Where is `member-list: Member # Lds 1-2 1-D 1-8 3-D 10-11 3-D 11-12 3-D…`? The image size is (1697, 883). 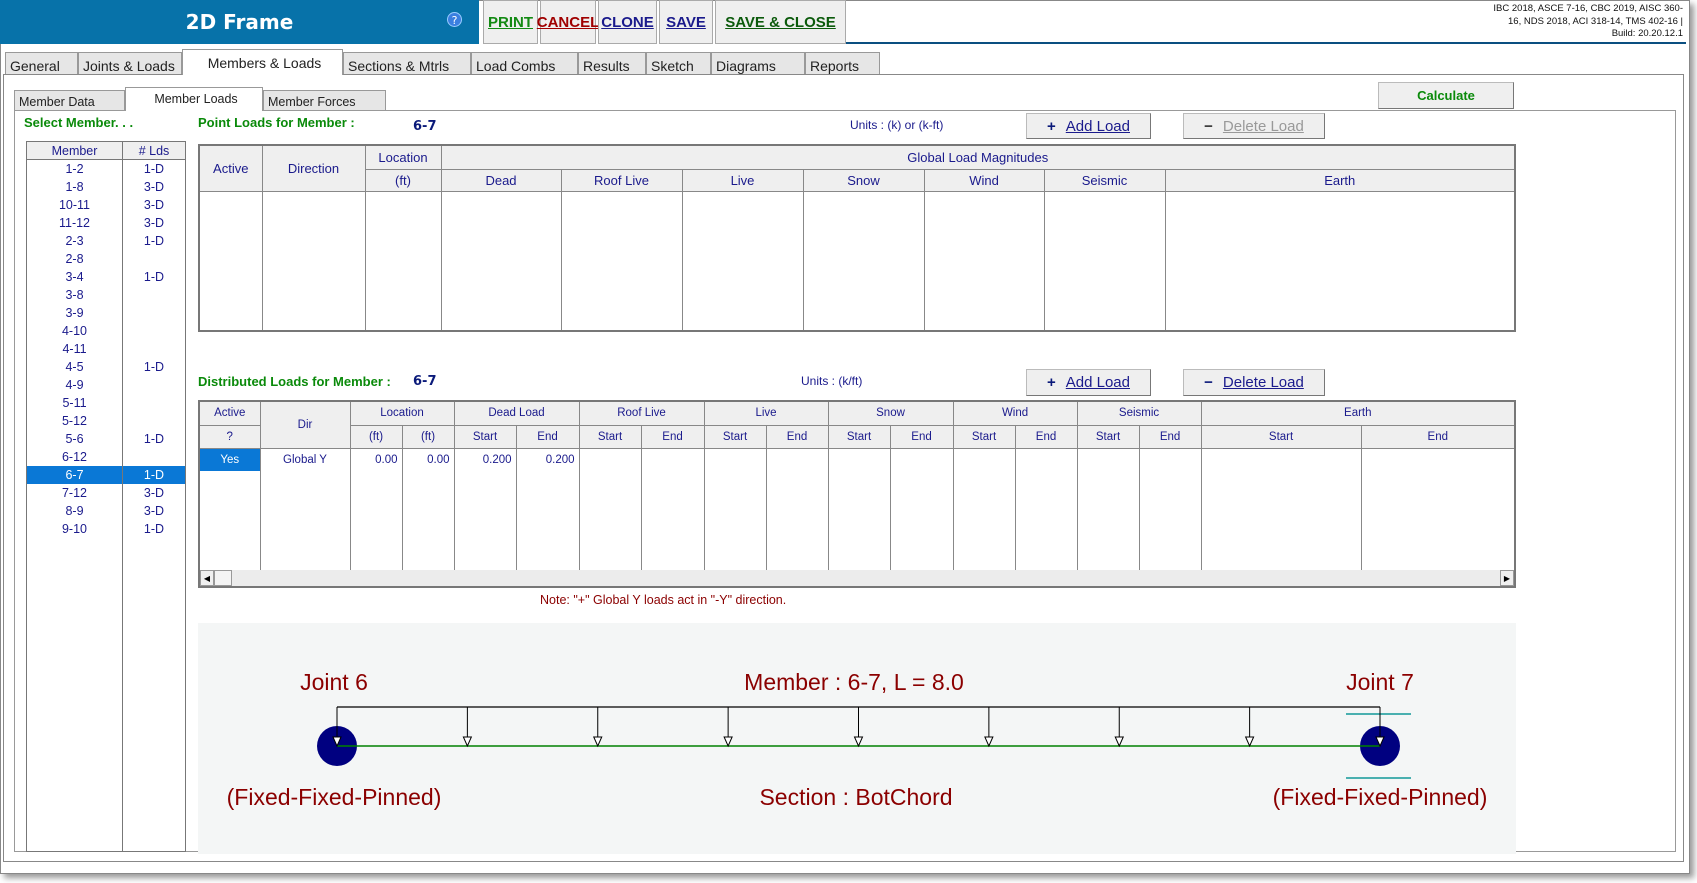
member-list: Member # Lds 1-2 1-D 1-8 3-D 10-11 3-D 11-12 3-D… is located at coordinates (106, 496).